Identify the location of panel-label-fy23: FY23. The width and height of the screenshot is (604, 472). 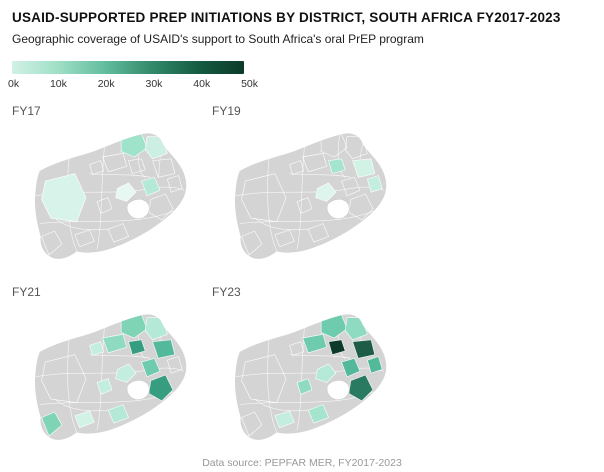
(226, 291).